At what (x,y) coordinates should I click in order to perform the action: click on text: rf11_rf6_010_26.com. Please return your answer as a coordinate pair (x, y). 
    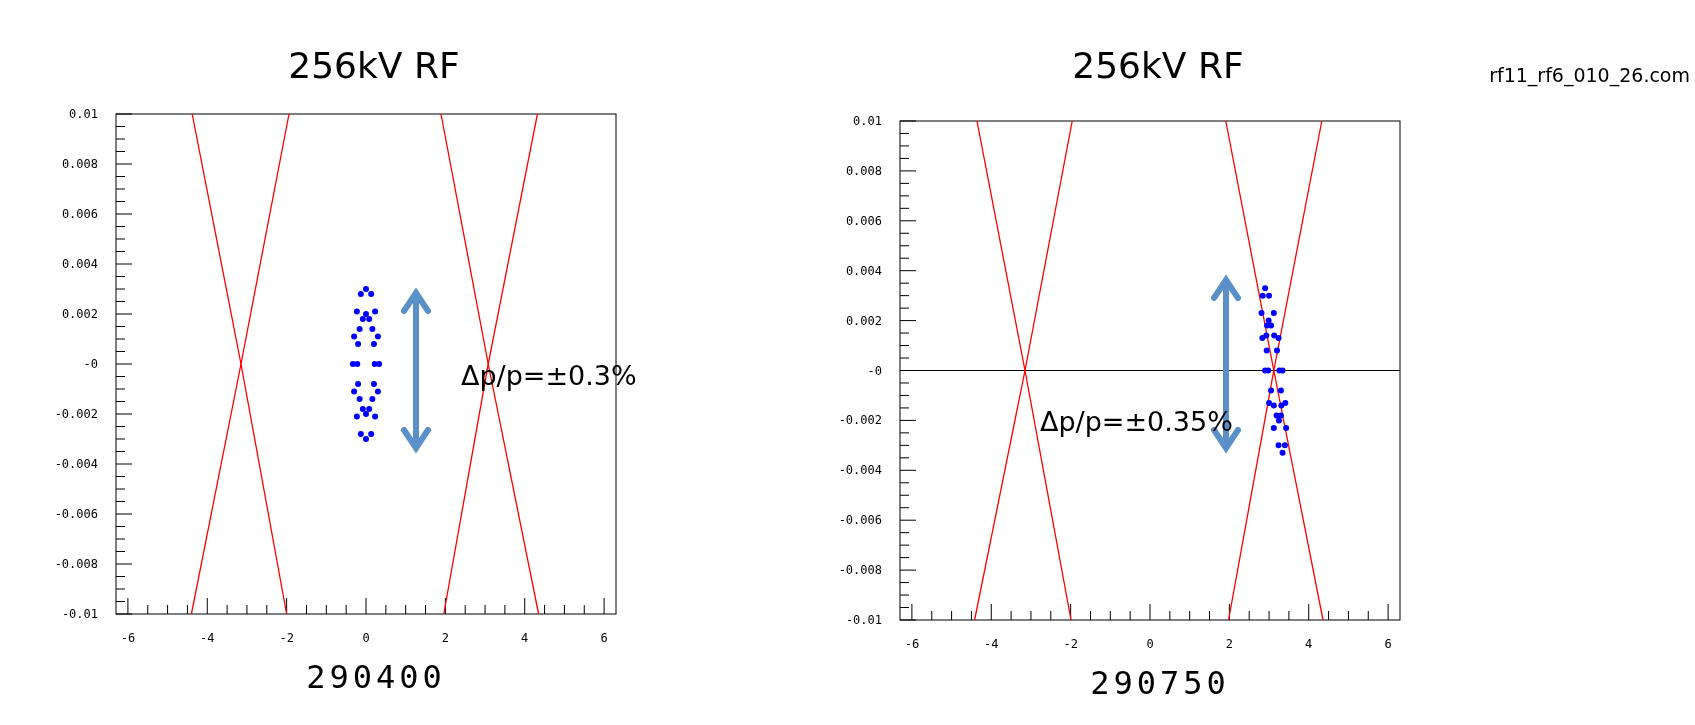
    Looking at the image, I should click on (1589, 75).